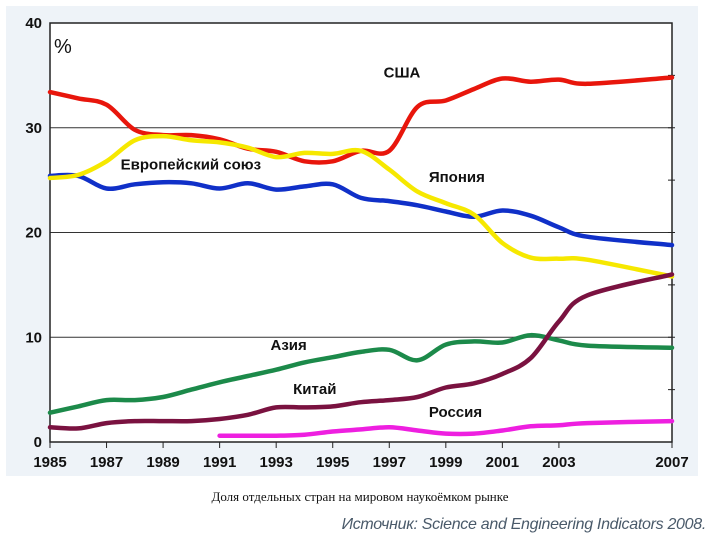  What do you see at coordinates (63, 47) in the screenshot?
I see `y-unit-label: %` at bounding box center [63, 47].